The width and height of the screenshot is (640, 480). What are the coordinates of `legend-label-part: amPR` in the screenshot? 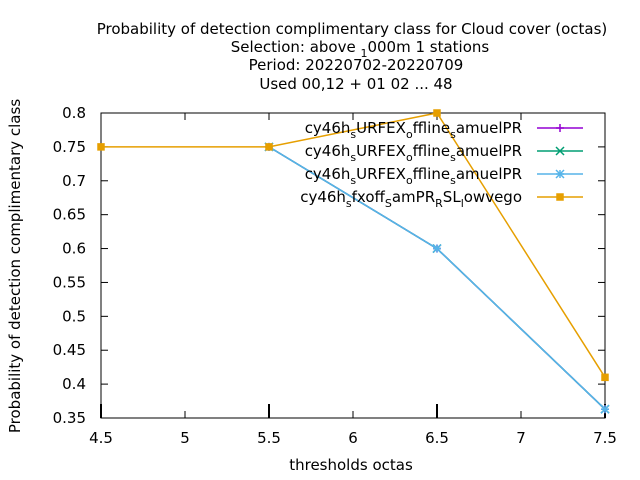 It's located at (413, 197).